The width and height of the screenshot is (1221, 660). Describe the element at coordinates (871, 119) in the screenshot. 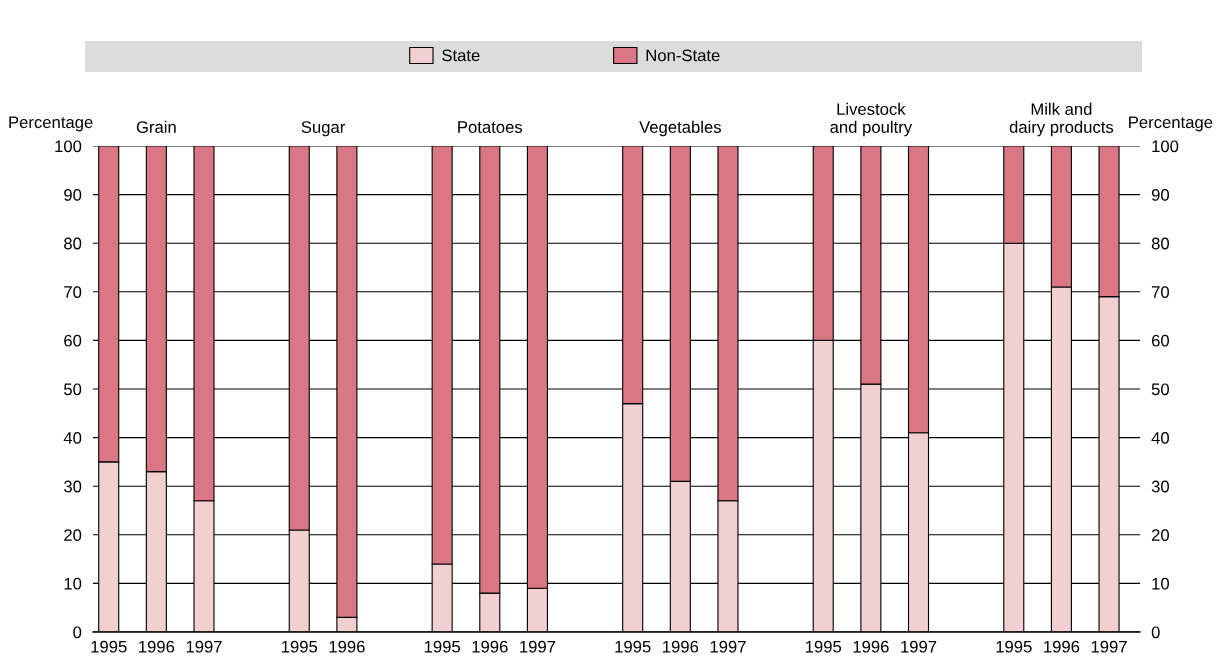

I see `text: Livestock and poultry` at that location.